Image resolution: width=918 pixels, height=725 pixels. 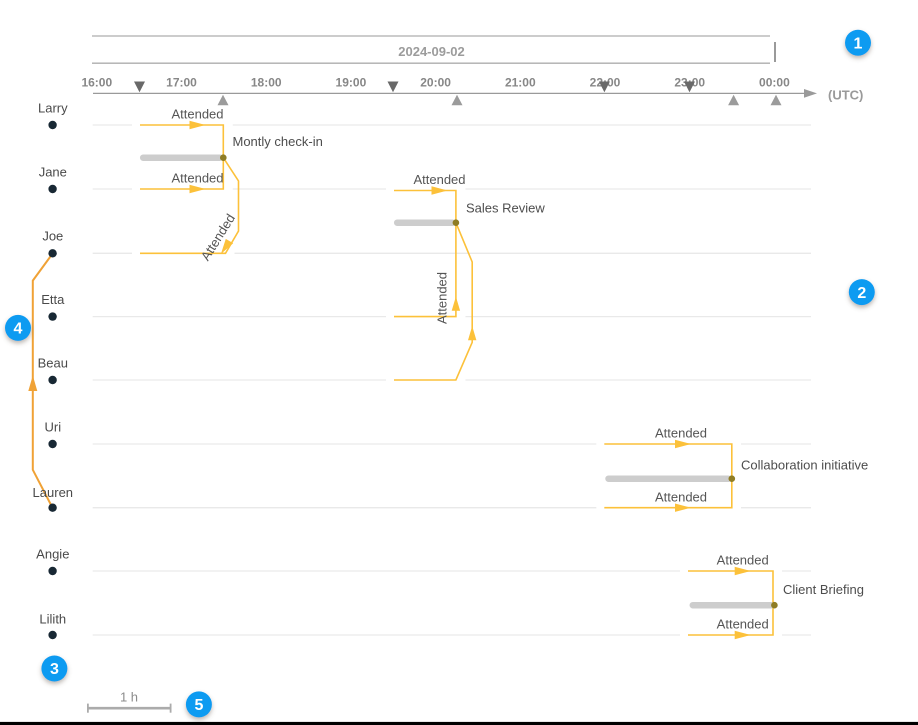 I want to click on svg-text: Uri, so click(x=52, y=426).